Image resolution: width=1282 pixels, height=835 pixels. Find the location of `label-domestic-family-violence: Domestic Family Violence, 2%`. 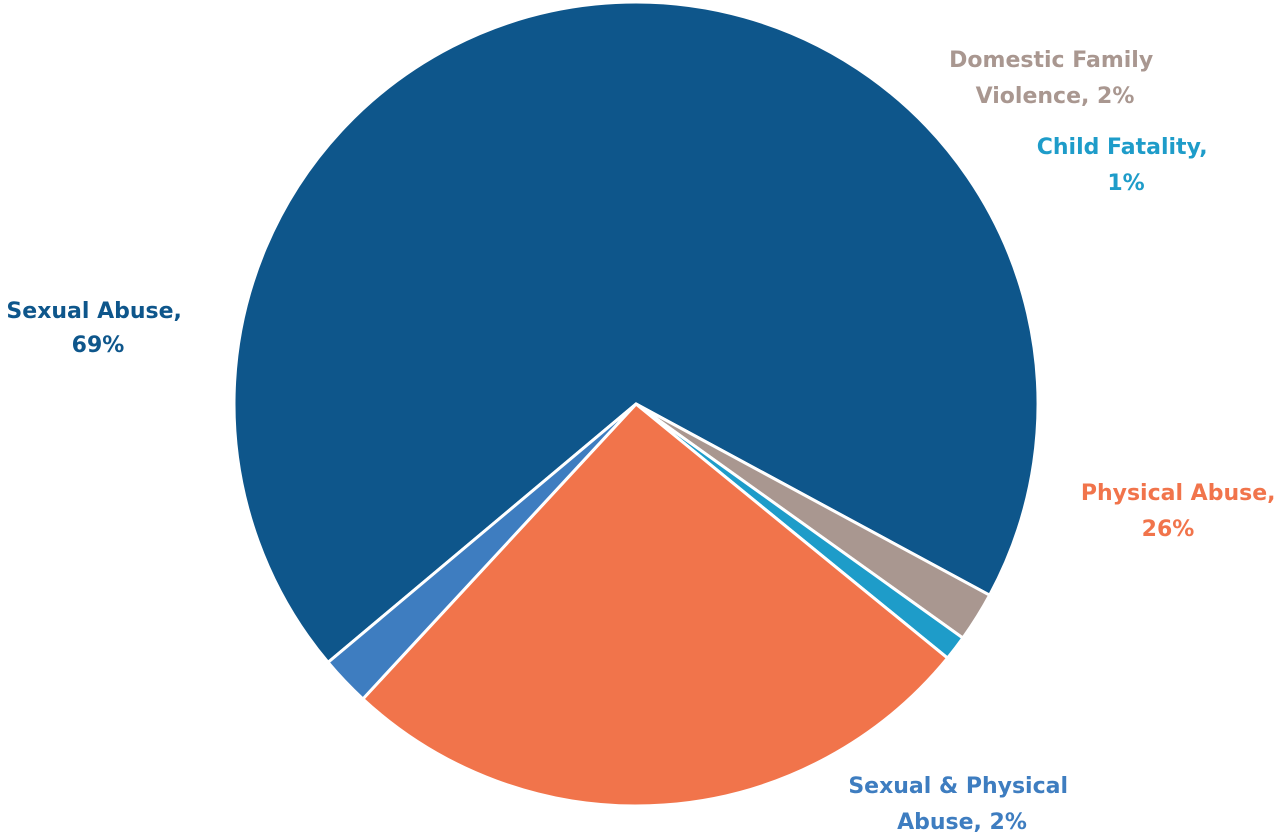

label-domestic-family-violence: Domestic Family Violence, 2% is located at coordinates (1055, 78).